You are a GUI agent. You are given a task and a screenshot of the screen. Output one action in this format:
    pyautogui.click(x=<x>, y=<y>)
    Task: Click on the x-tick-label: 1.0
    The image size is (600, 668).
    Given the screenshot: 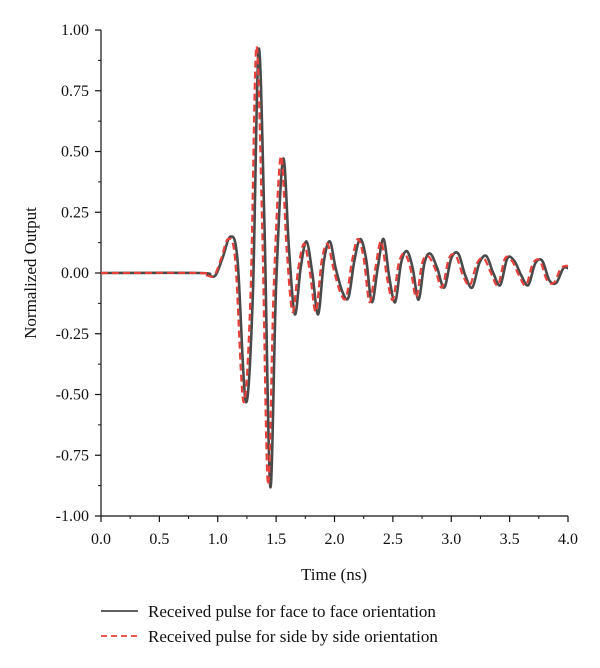 What is the action you would take?
    pyautogui.click(x=218, y=539)
    